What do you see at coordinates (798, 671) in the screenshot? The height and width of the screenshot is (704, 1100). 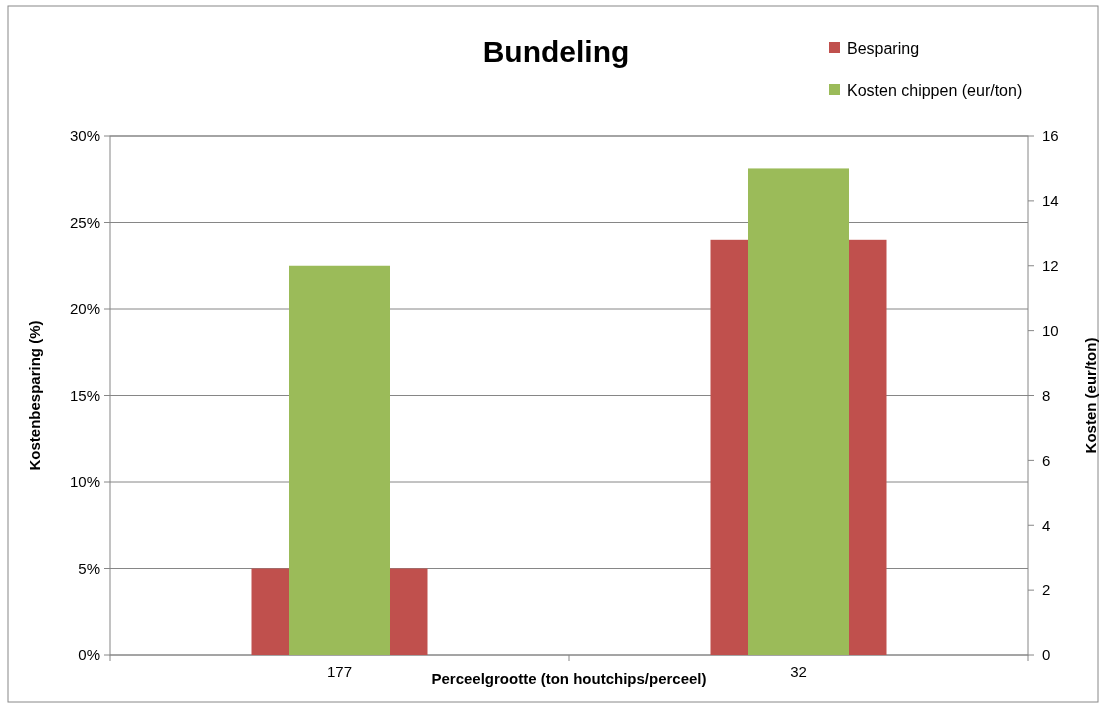 I see `x-tick-label: 32` at bounding box center [798, 671].